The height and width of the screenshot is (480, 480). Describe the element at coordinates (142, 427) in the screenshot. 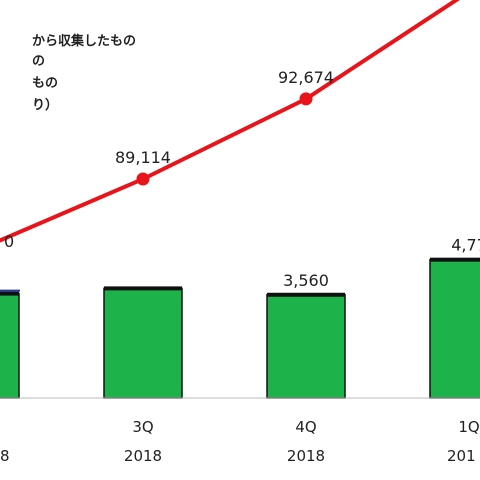

I see `x-tick-quarter-2: 3Q` at that location.